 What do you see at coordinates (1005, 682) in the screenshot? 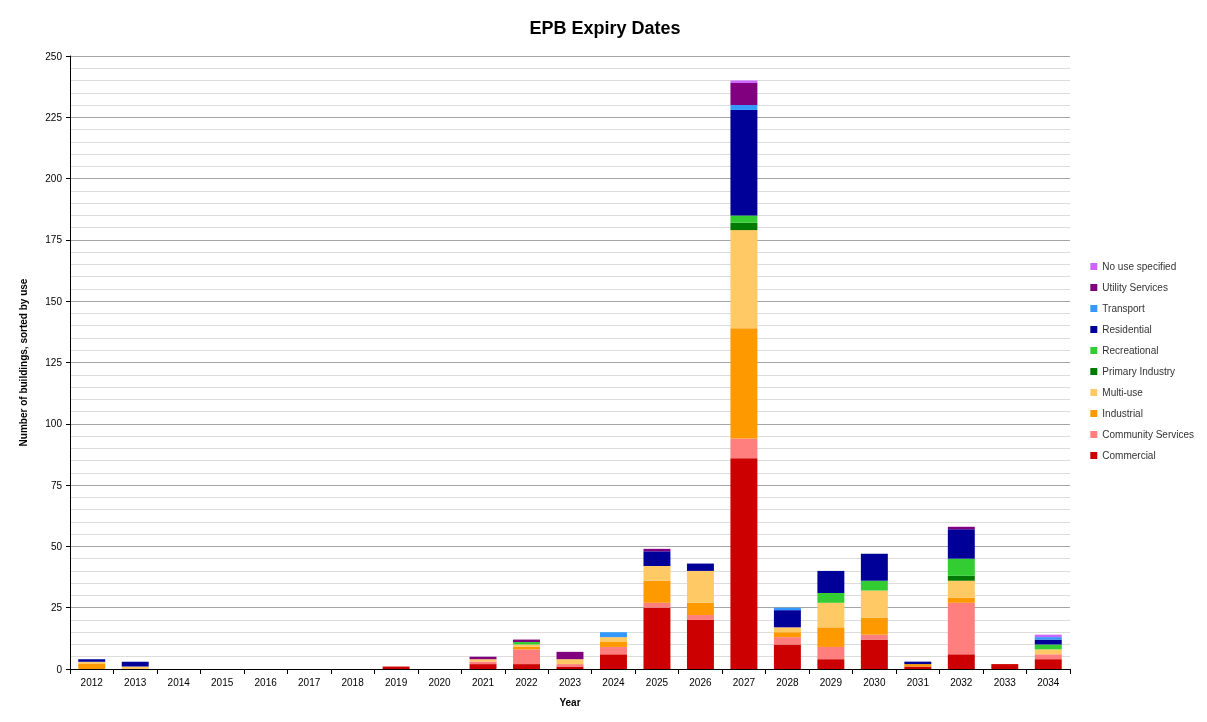
I see `x-tick-label: 2033` at bounding box center [1005, 682].